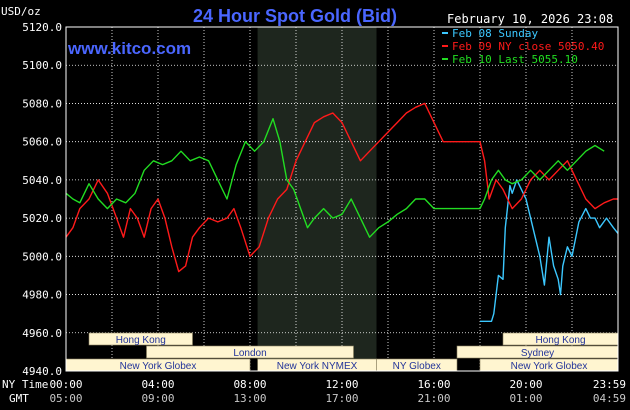 Image resolution: width=630 pixels, height=410 pixels. What do you see at coordinates (515, 59) in the screenshot?
I see `legend-entry: Feb 10 Last 5055.10` at bounding box center [515, 59].